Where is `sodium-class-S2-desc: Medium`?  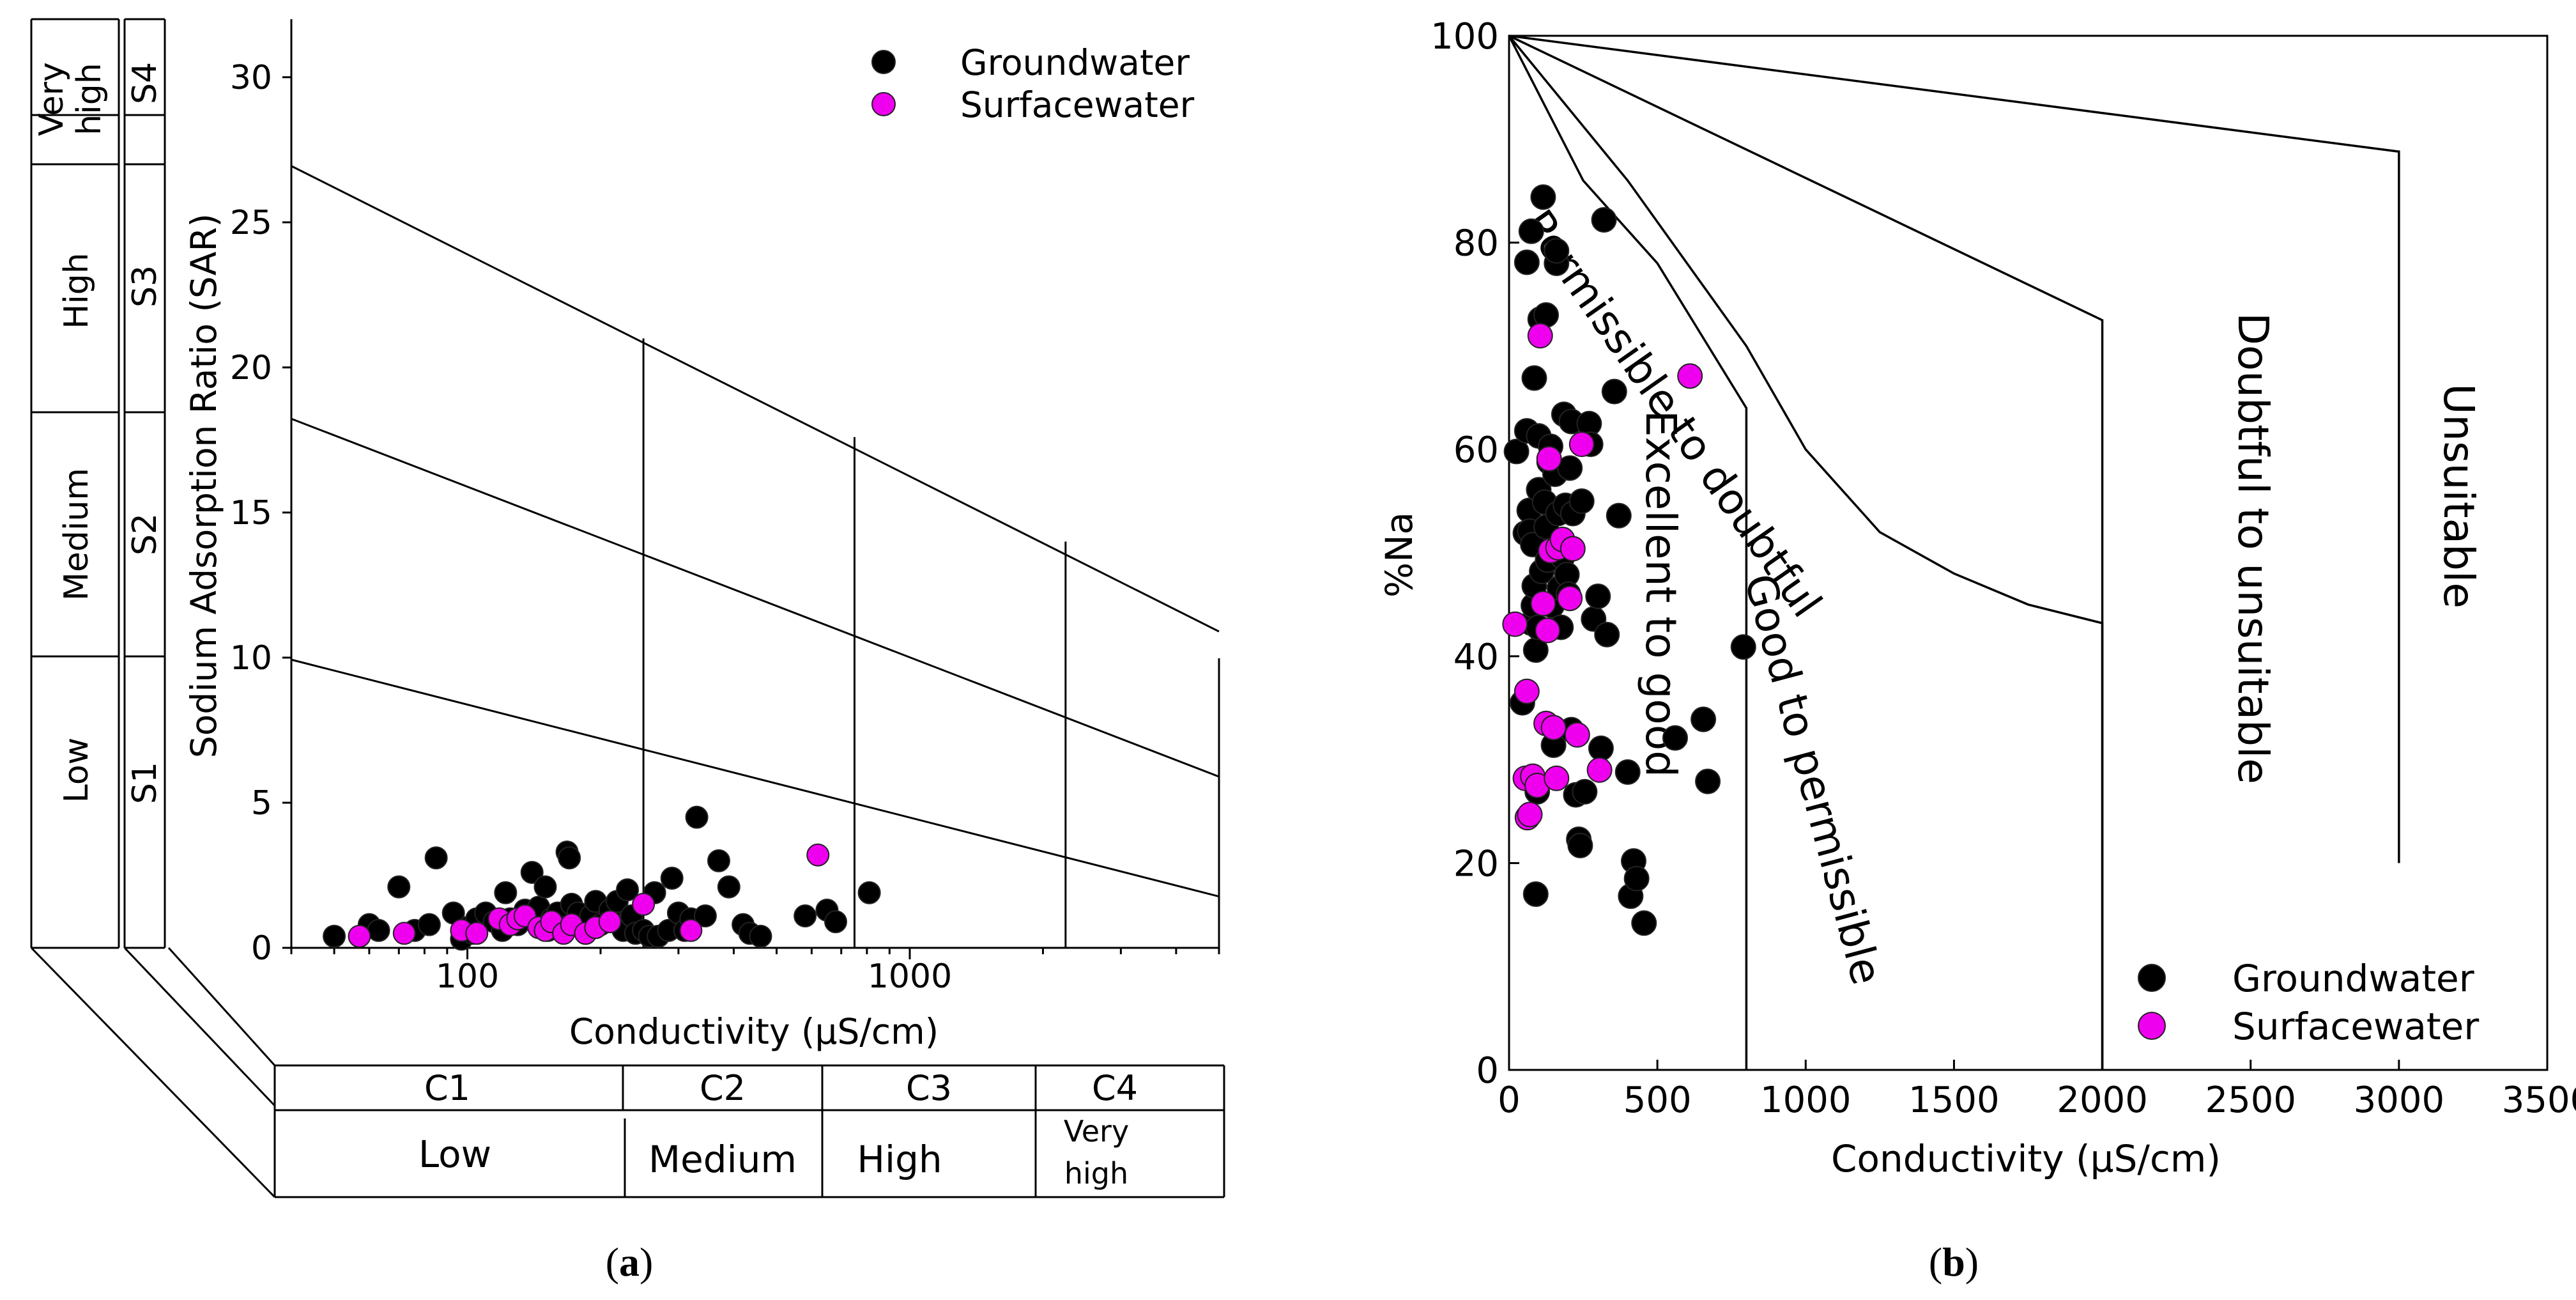
sodium-class-S2-desc: Medium is located at coordinates (76, 534).